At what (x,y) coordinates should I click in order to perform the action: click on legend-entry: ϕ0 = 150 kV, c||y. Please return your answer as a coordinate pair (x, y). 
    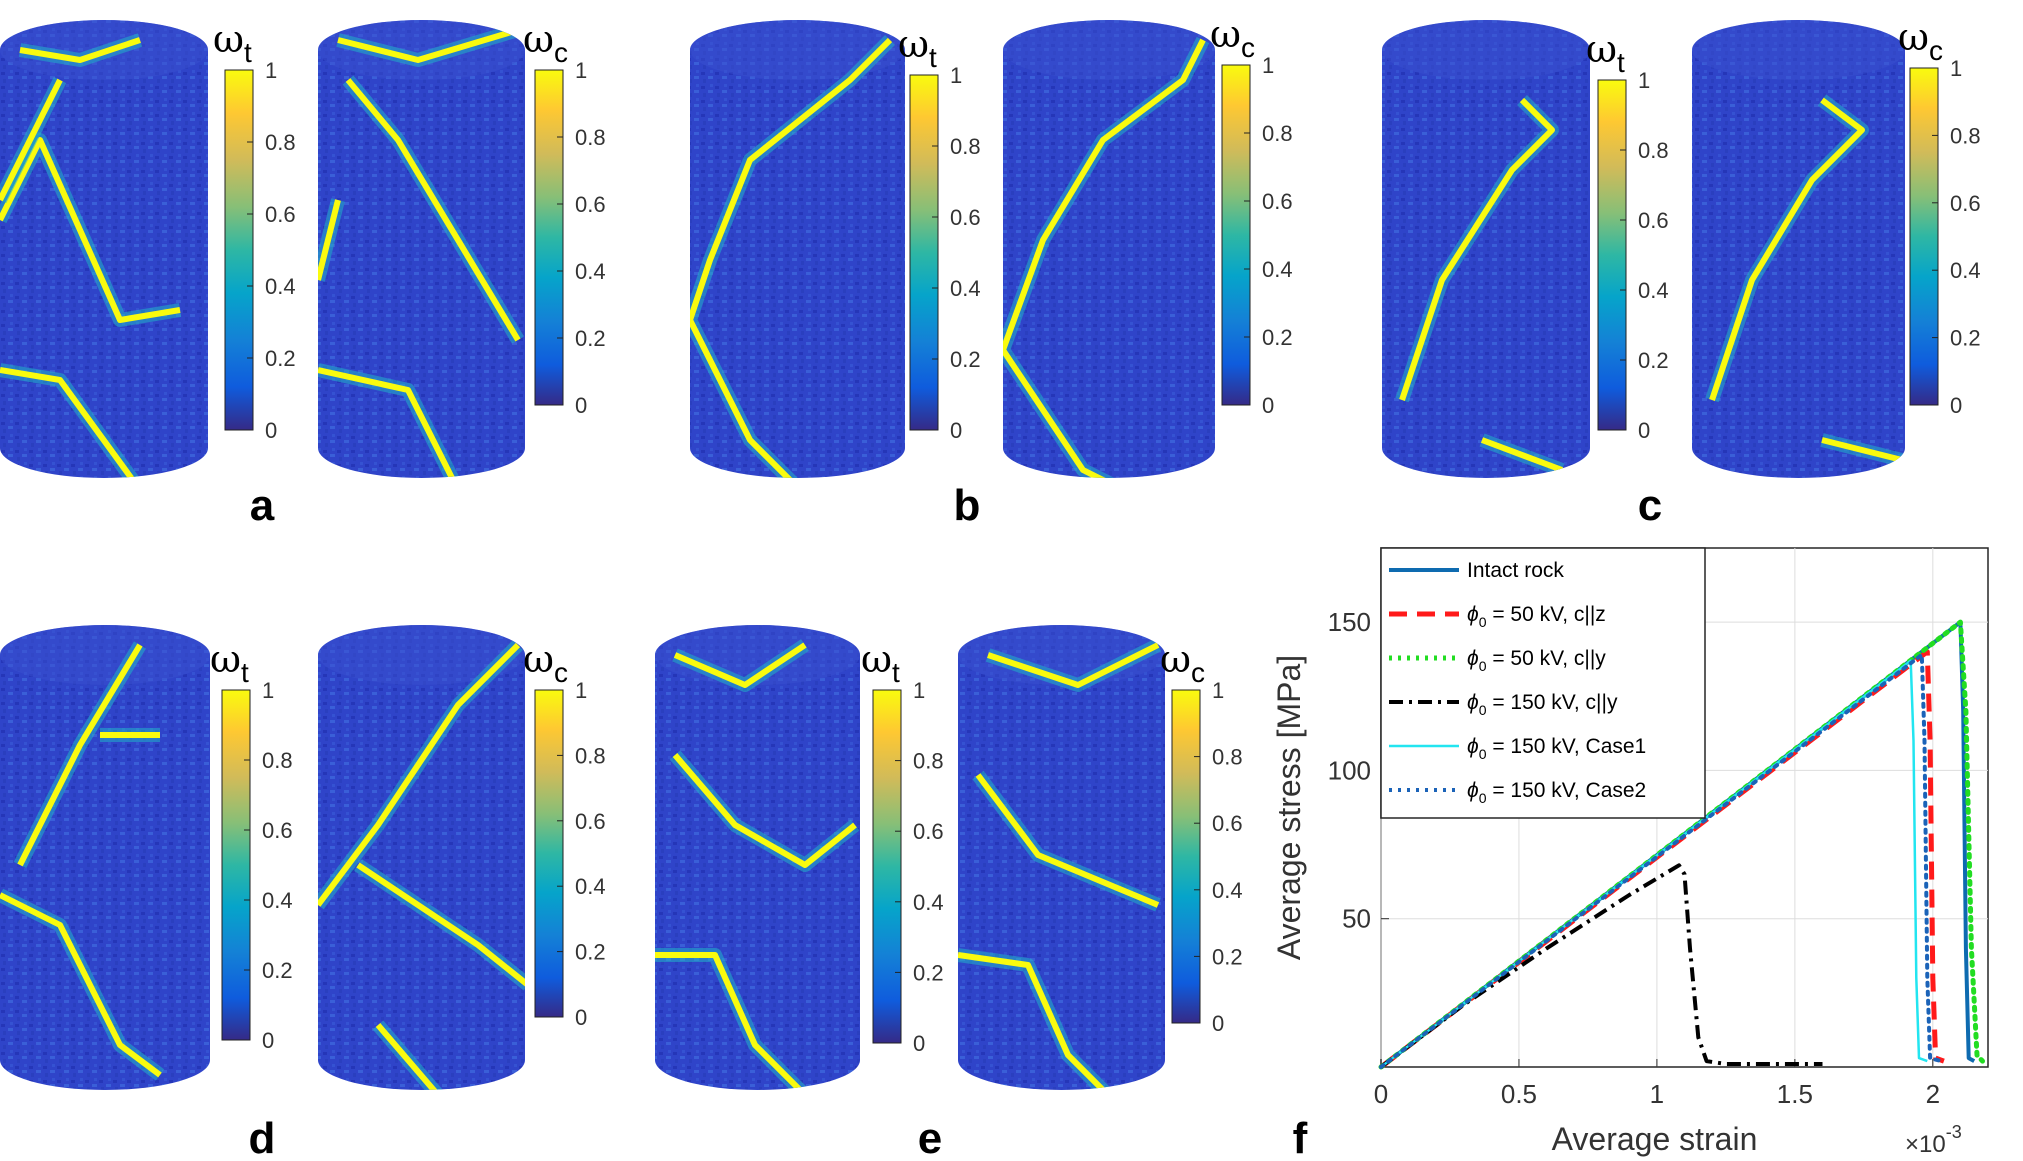
    Looking at the image, I should click on (1542, 704).